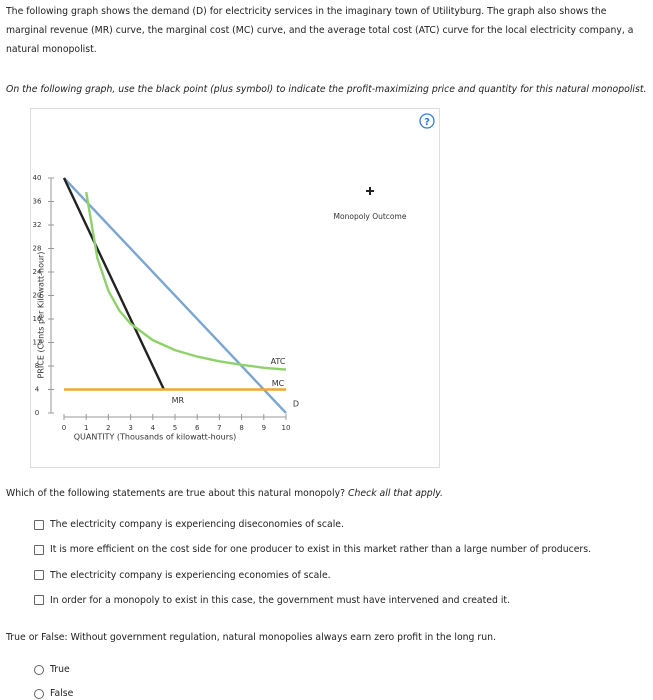 The height and width of the screenshot is (700, 653). What do you see at coordinates (37, 319) in the screenshot?
I see `y-tick-label: 16` at bounding box center [37, 319].